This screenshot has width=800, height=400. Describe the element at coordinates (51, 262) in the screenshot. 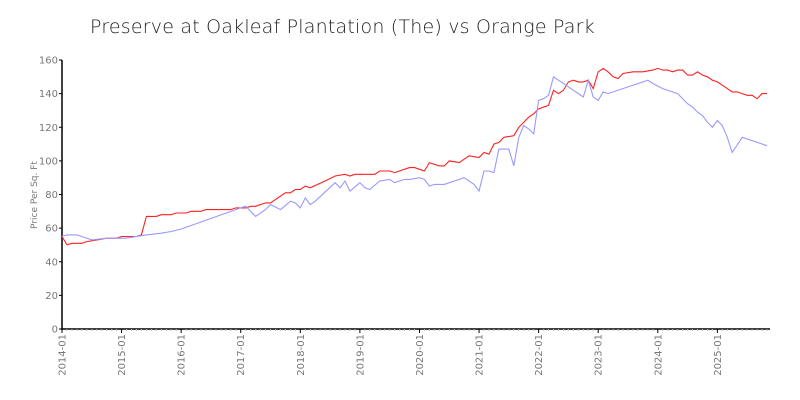

I see `y-tick-label: 40` at that location.